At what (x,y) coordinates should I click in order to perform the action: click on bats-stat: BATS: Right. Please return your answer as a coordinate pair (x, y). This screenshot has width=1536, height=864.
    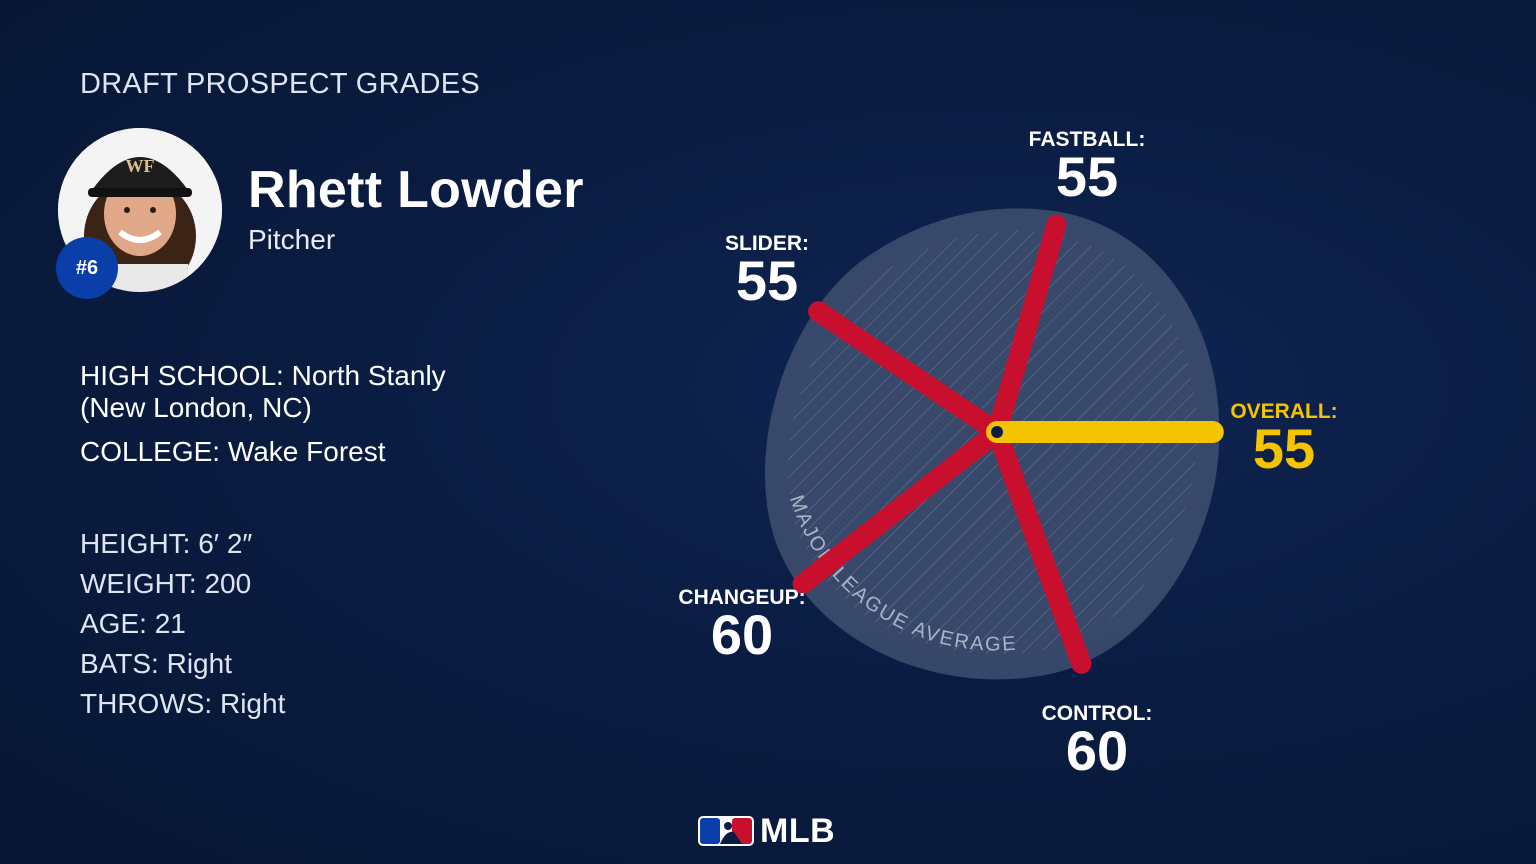
    Looking at the image, I should click on (156, 663).